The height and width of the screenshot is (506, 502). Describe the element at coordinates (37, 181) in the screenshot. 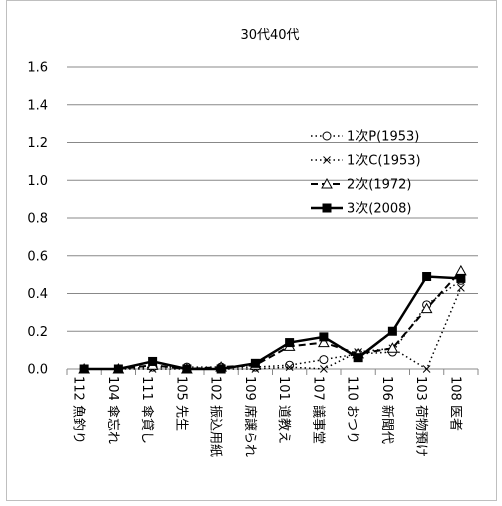

I see `y-tick-label: 1.0` at that location.